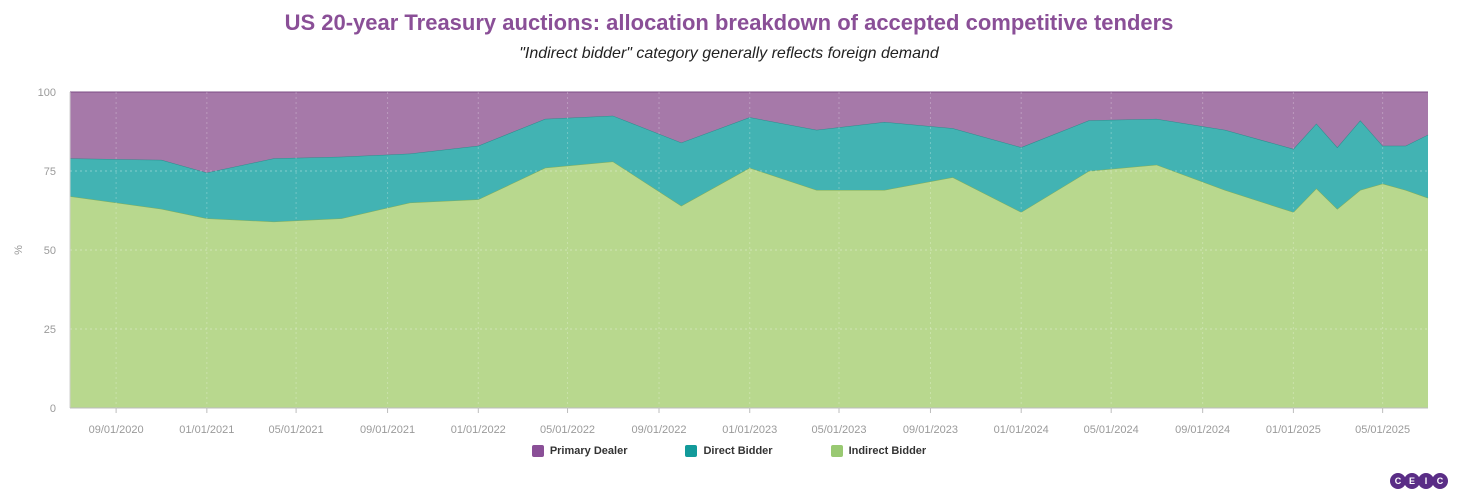 This screenshot has width=1458, height=498. I want to click on x-tick-label: 01/01/2025, so click(1293, 430).